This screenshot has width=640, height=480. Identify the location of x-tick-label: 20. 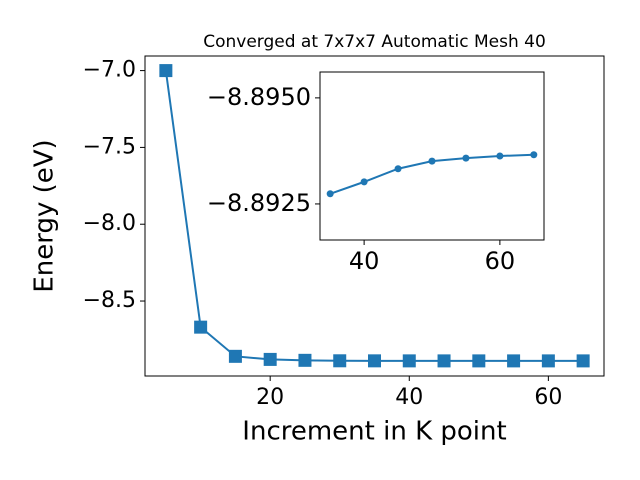
(270, 397).